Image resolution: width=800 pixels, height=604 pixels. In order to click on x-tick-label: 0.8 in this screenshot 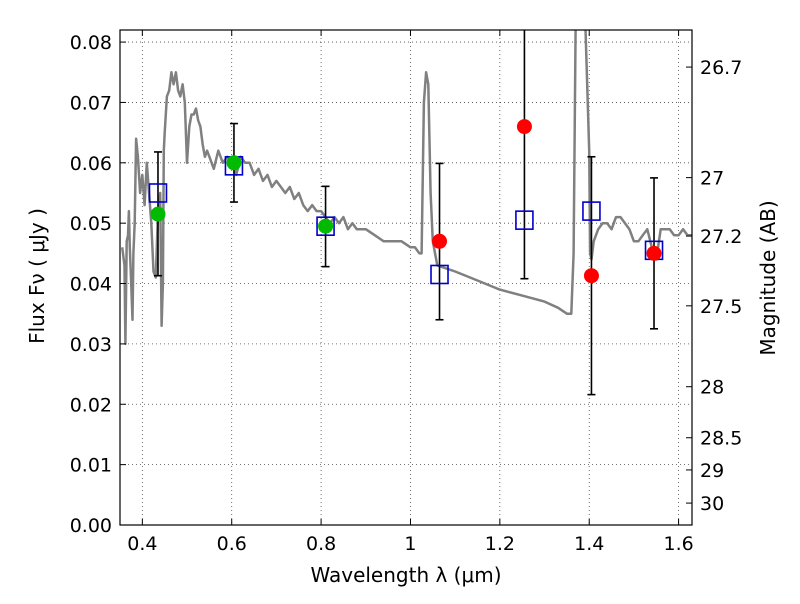, I will do `click(321, 544)`.